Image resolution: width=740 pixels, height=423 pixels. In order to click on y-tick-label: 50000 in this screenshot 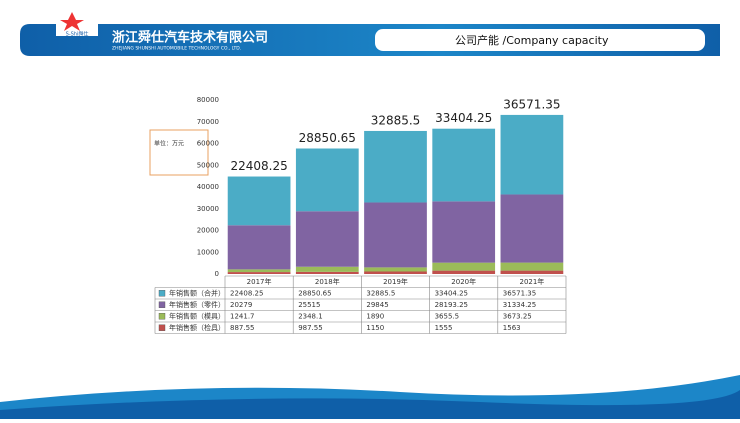, I will do `click(208, 165)`.